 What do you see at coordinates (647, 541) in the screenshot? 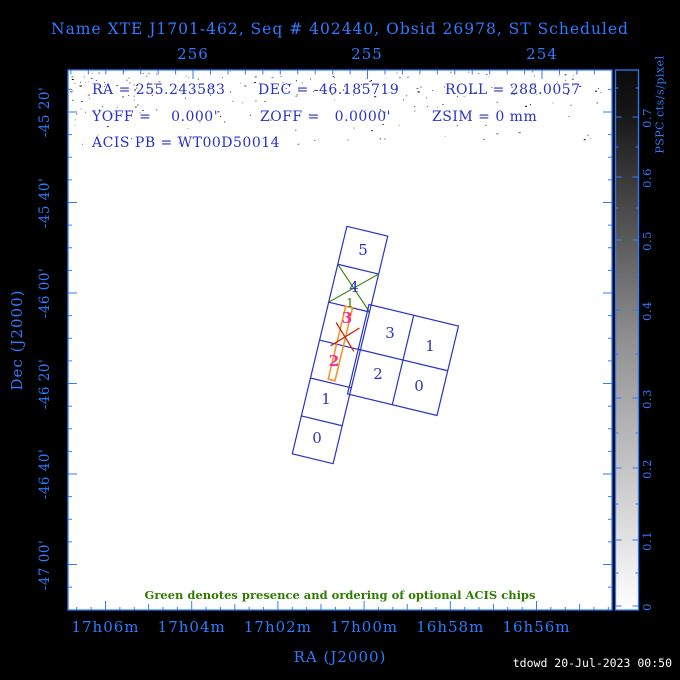
I see `colorbar-tick-01: 0.1` at bounding box center [647, 541].